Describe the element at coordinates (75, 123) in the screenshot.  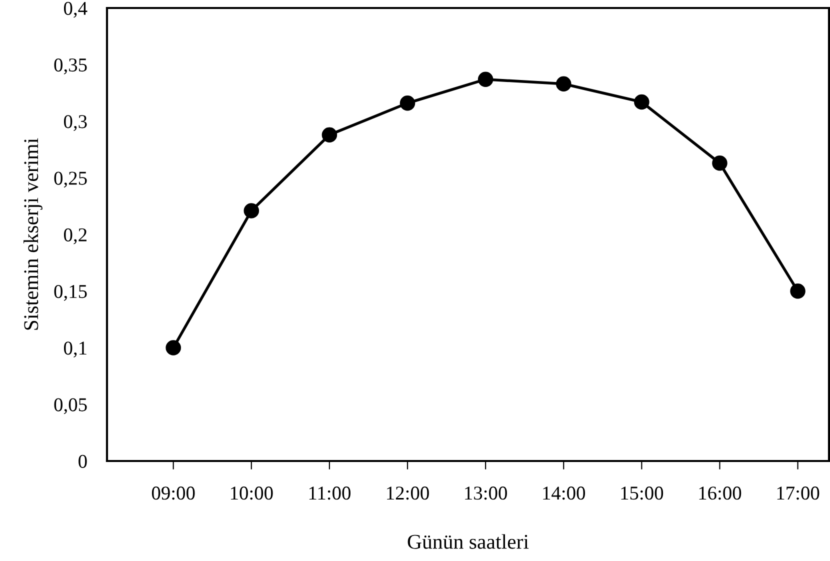
I see `y-tick-label: 0,3` at that location.